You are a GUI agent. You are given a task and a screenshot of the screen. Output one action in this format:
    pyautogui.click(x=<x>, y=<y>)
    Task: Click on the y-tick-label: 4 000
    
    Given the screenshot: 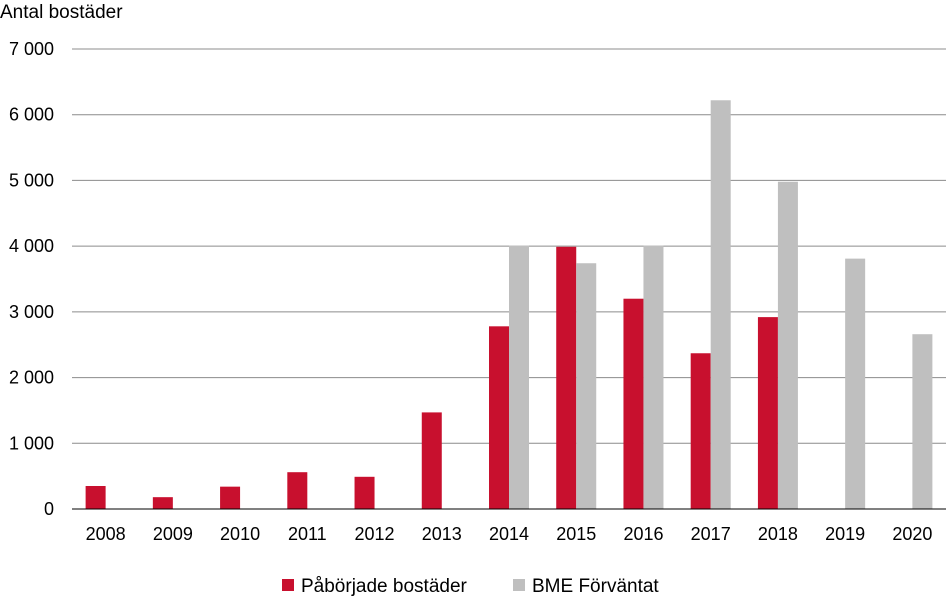 What is the action you would take?
    pyautogui.click(x=31, y=246)
    